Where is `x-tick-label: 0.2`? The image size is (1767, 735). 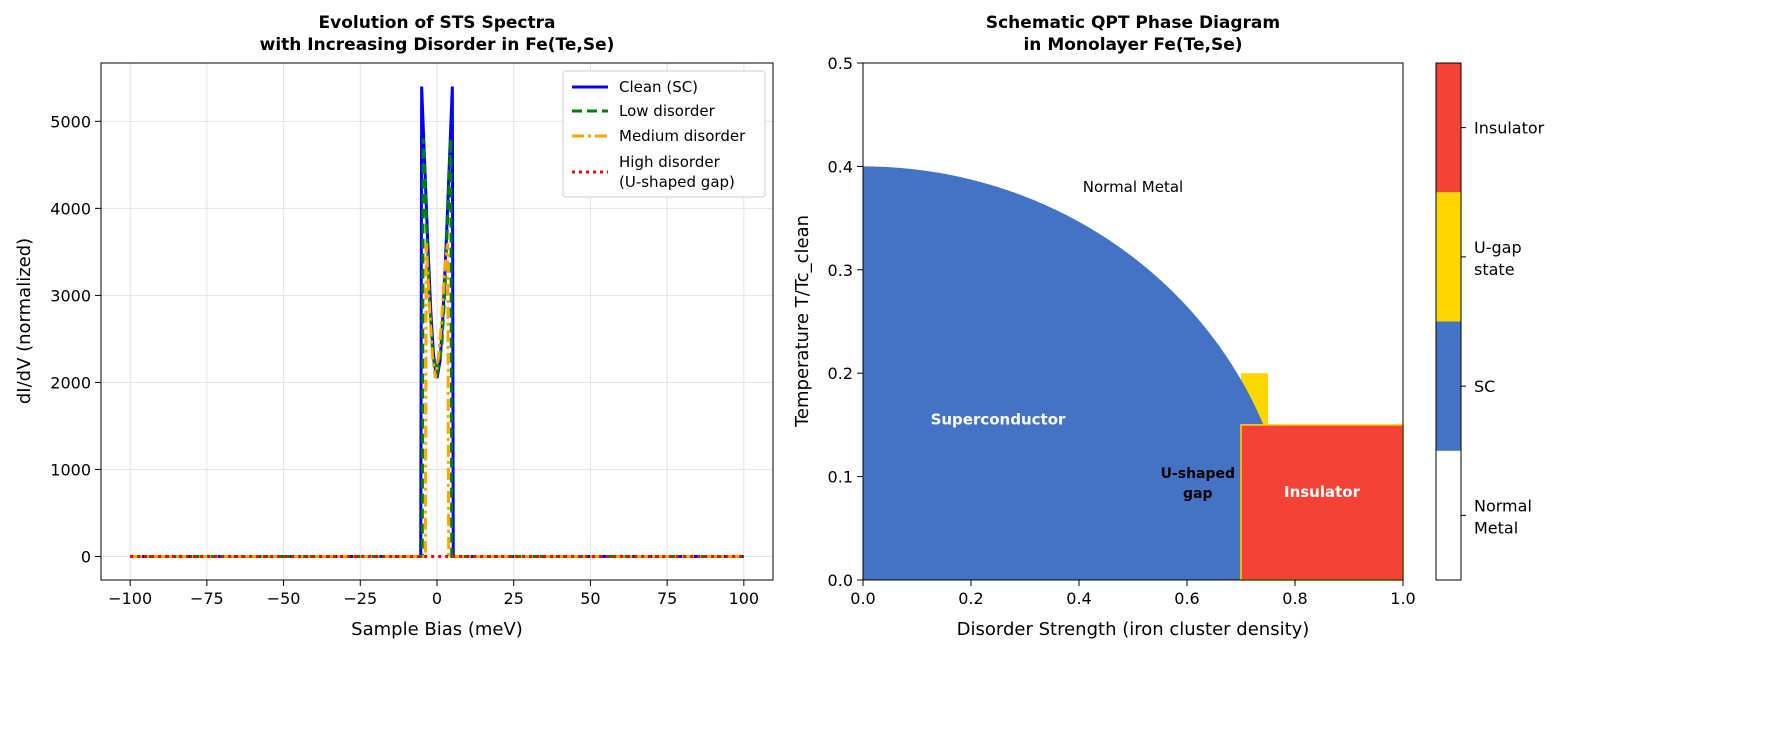 x-tick-label: 0.2 is located at coordinates (970, 598).